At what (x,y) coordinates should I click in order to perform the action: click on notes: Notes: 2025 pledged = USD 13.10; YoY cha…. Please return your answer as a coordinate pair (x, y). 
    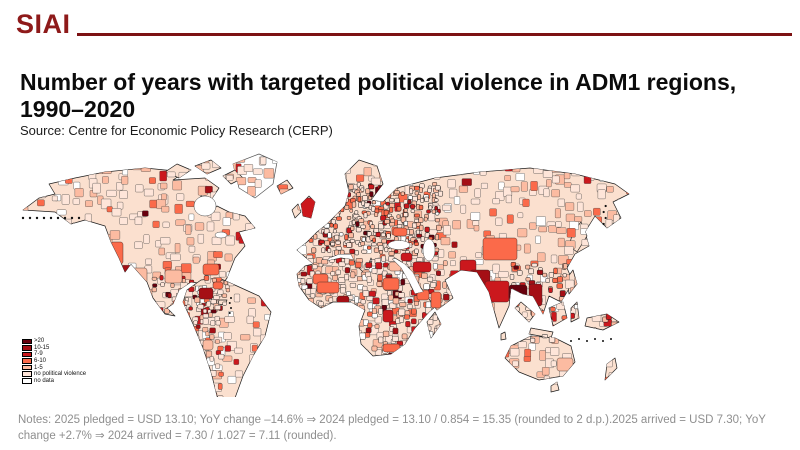
    Looking at the image, I should click on (392, 428).